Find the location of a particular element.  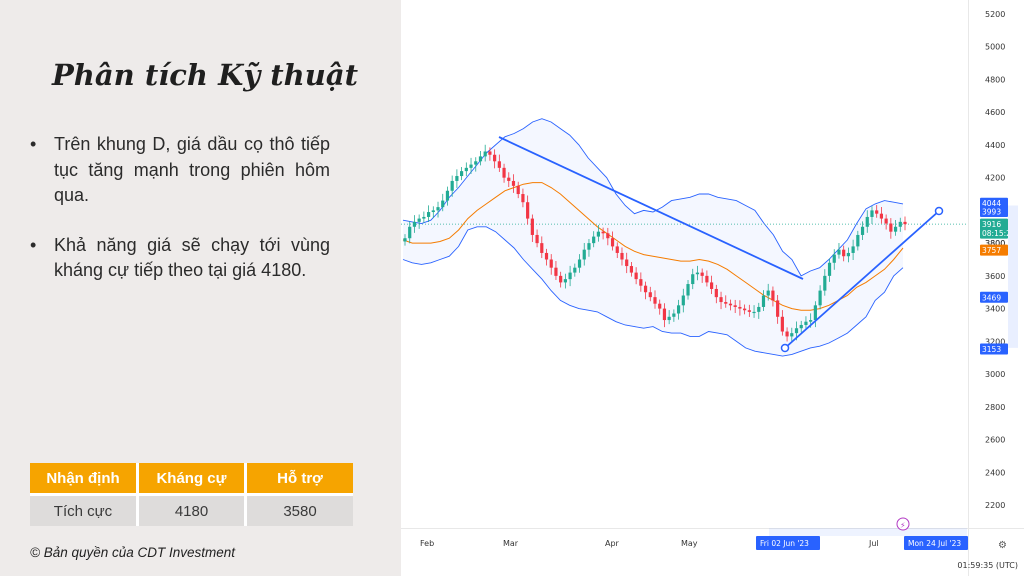

y-axis-tick-label: 3800 is located at coordinates (995, 243).